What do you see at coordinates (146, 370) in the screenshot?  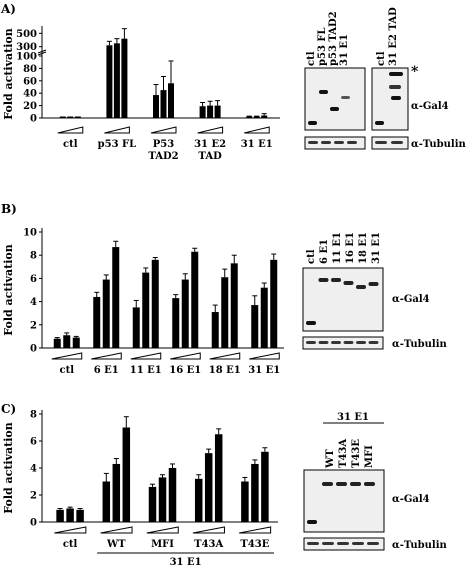 I see `category-label: 11 E1` at bounding box center [146, 370].